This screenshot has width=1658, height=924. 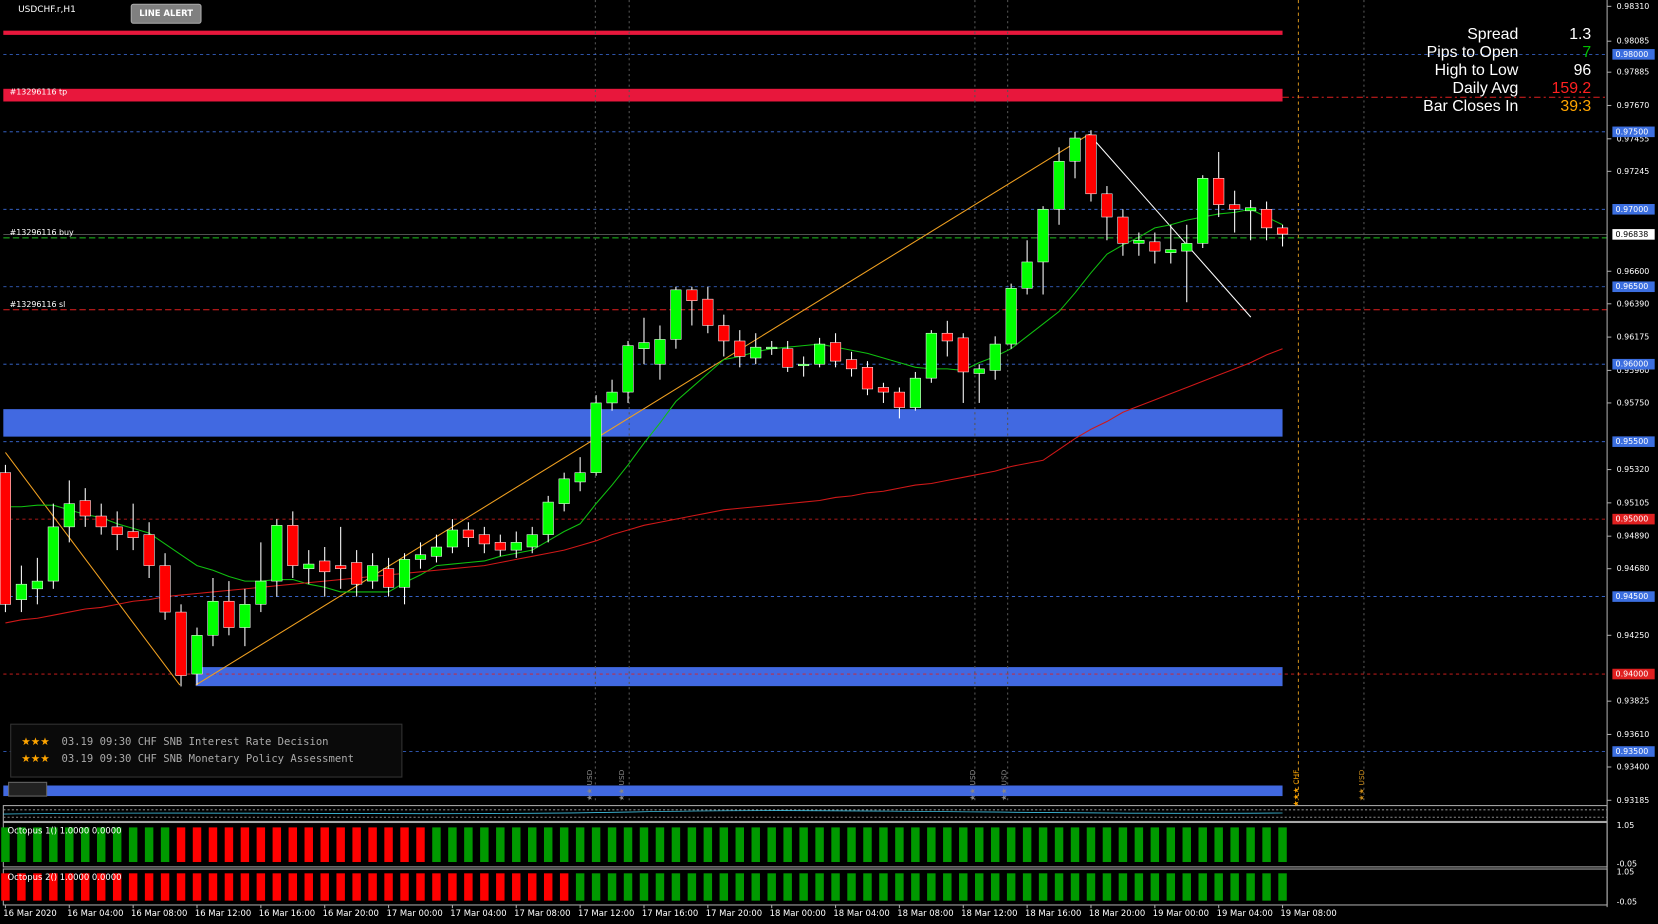 I want to click on support-zone, so click(x=739, y=677).